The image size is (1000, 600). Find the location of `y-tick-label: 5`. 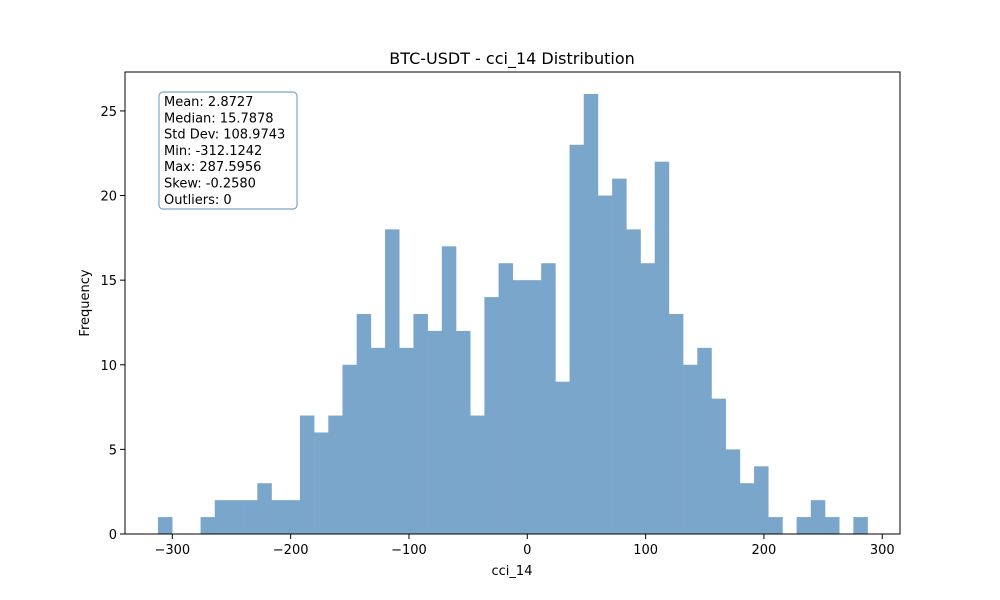

y-tick-label: 5 is located at coordinates (113, 450).